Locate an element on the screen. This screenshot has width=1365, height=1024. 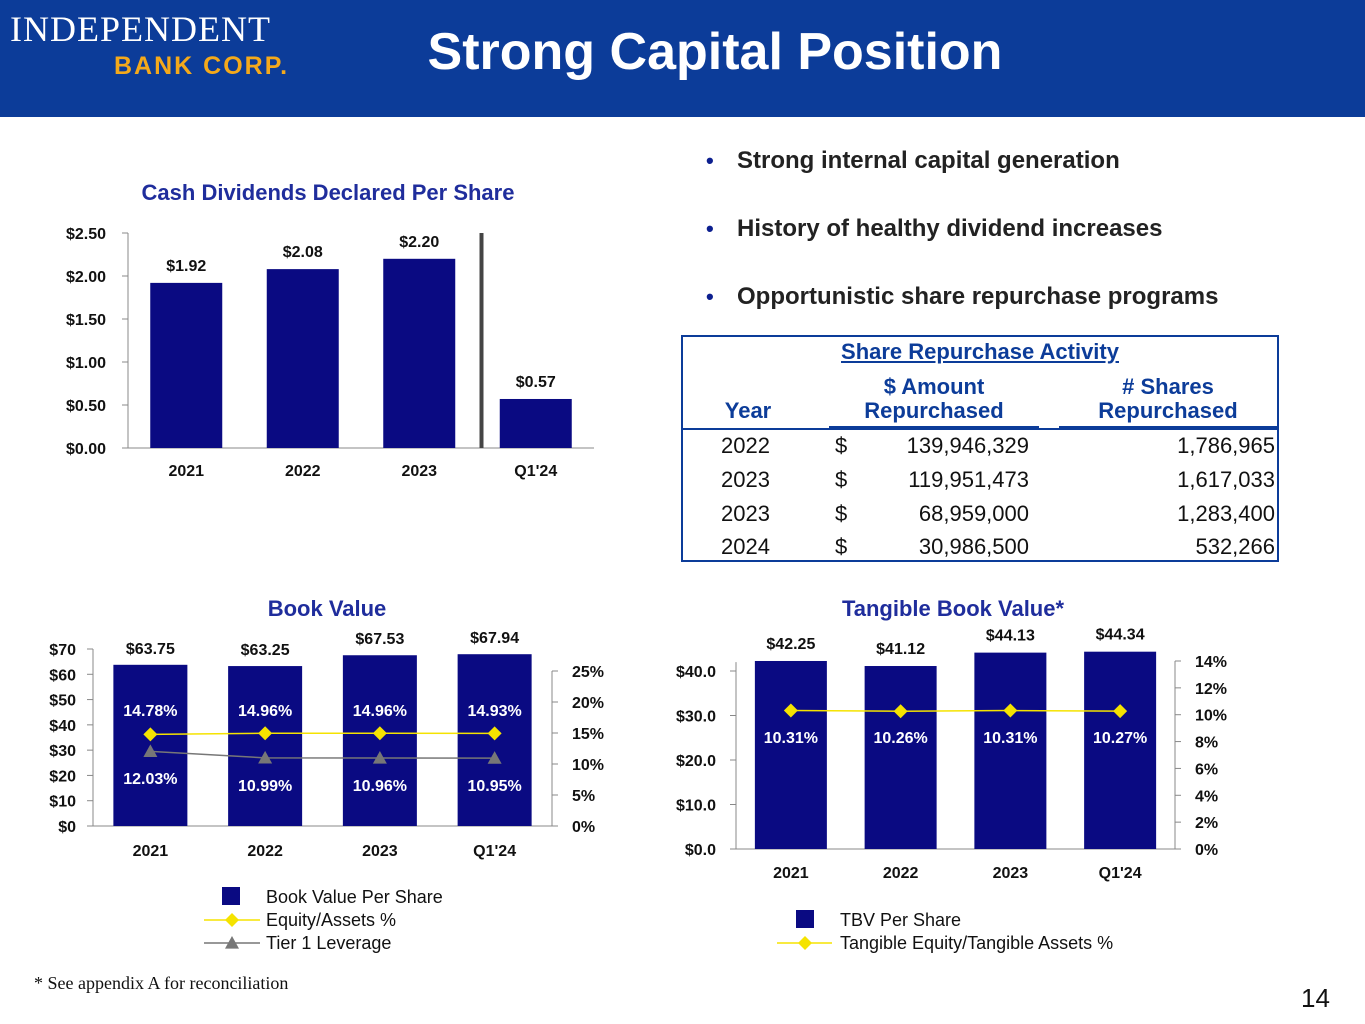
footnote: * See appendix A for reconciliation is located at coordinates (161, 983).